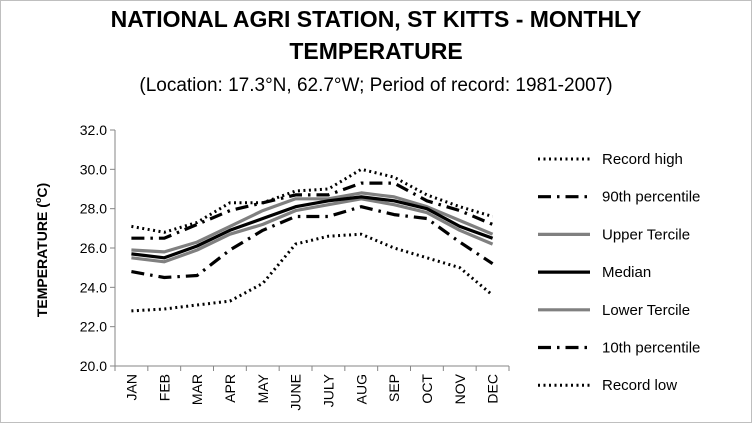 The height and width of the screenshot is (423, 752). What do you see at coordinates (38, 200) in the screenshot?
I see `y-axis-label-superscript: o` at bounding box center [38, 200].